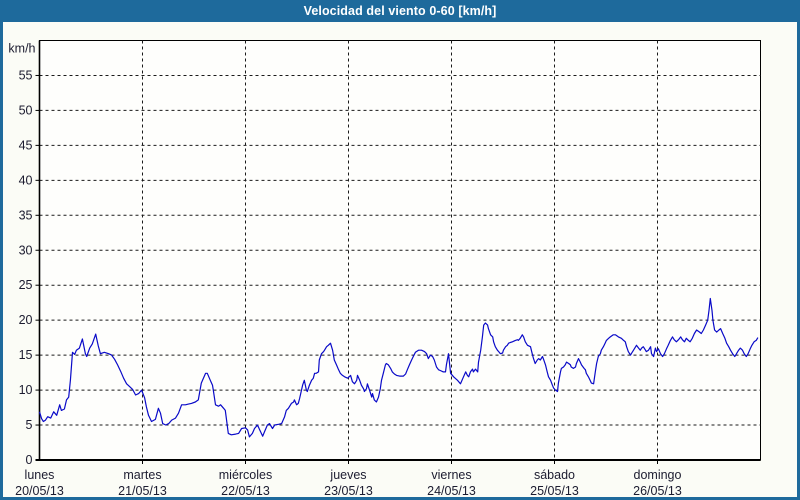 This screenshot has height=500, width=800. What do you see at coordinates (29, 425) in the screenshot?
I see `y-tick-label: 5` at bounding box center [29, 425].